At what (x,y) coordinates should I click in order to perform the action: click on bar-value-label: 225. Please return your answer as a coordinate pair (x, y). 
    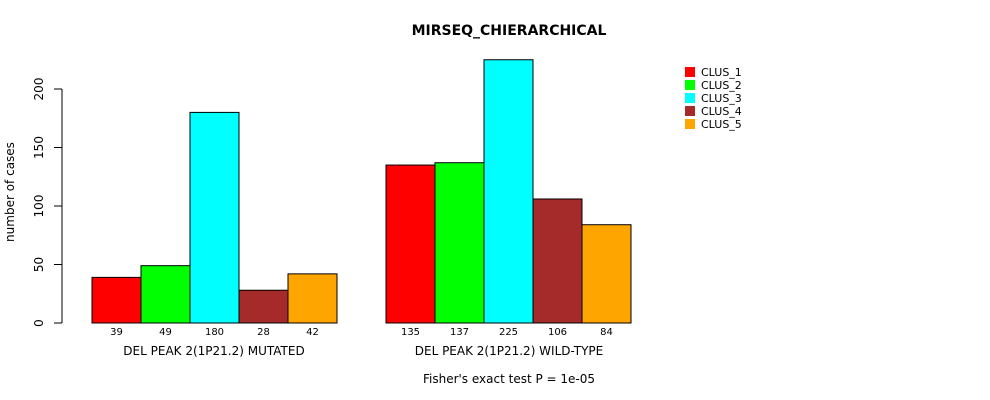
    Looking at the image, I should click on (508, 332).